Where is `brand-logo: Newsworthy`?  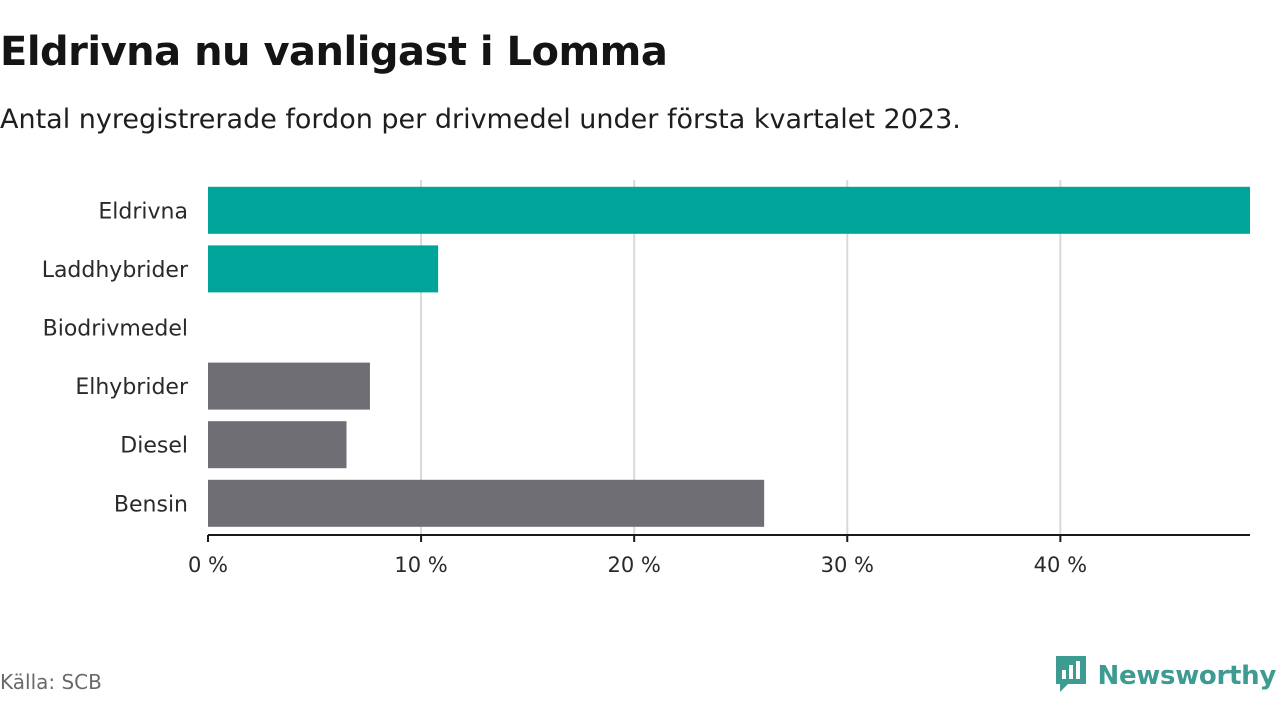
brand-logo: Newsworthy is located at coordinates (1165, 676).